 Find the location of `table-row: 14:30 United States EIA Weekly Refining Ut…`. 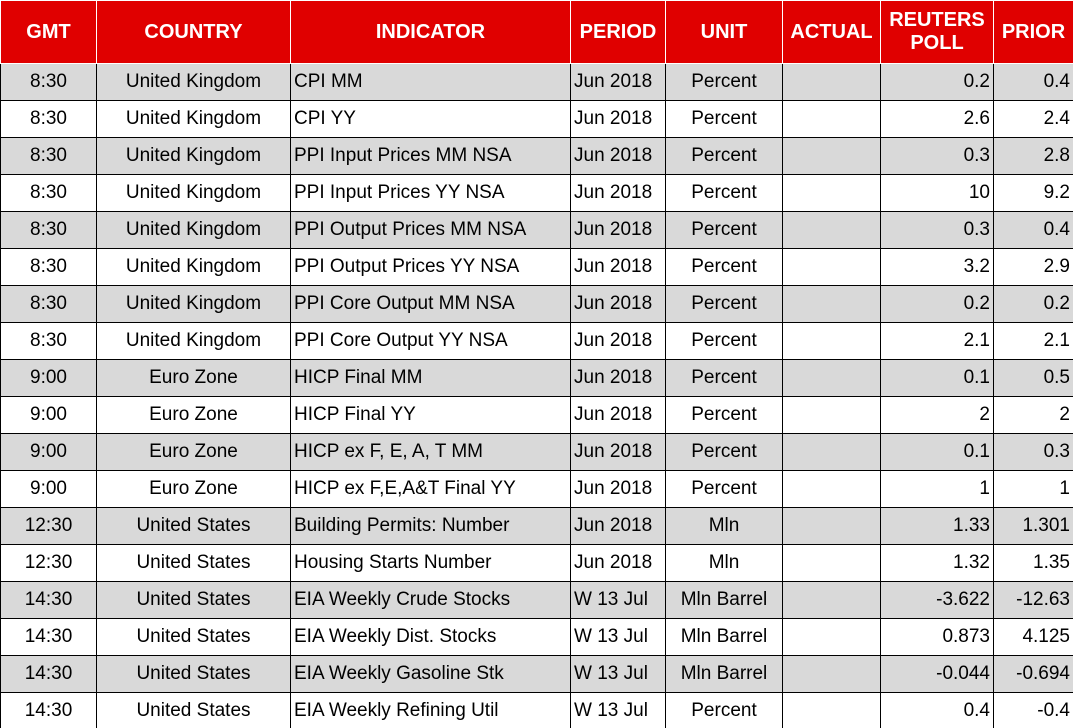

table-row: 14:30 United States EIA Weekly Refining Ut… is located at coordinates (536, 710).